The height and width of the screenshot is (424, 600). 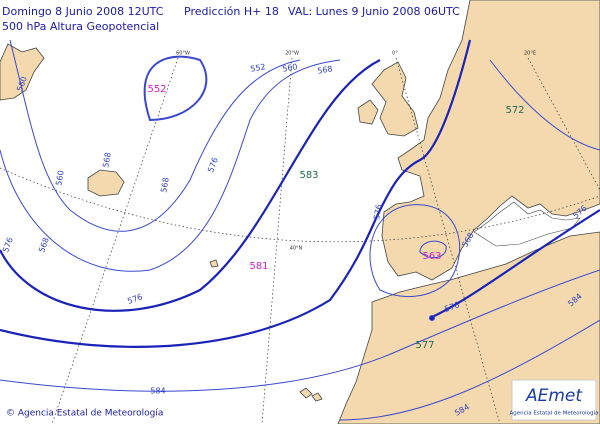 I want to click on graticule-label: 20°W, so click(x=292, y=54).